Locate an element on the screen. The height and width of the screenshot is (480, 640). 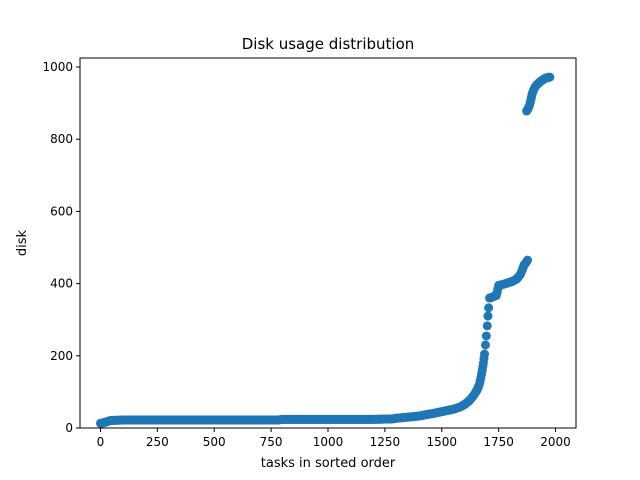
y-axis-ticks: 0 200 400 600 800 1000 is located at coordinates (61, 247).